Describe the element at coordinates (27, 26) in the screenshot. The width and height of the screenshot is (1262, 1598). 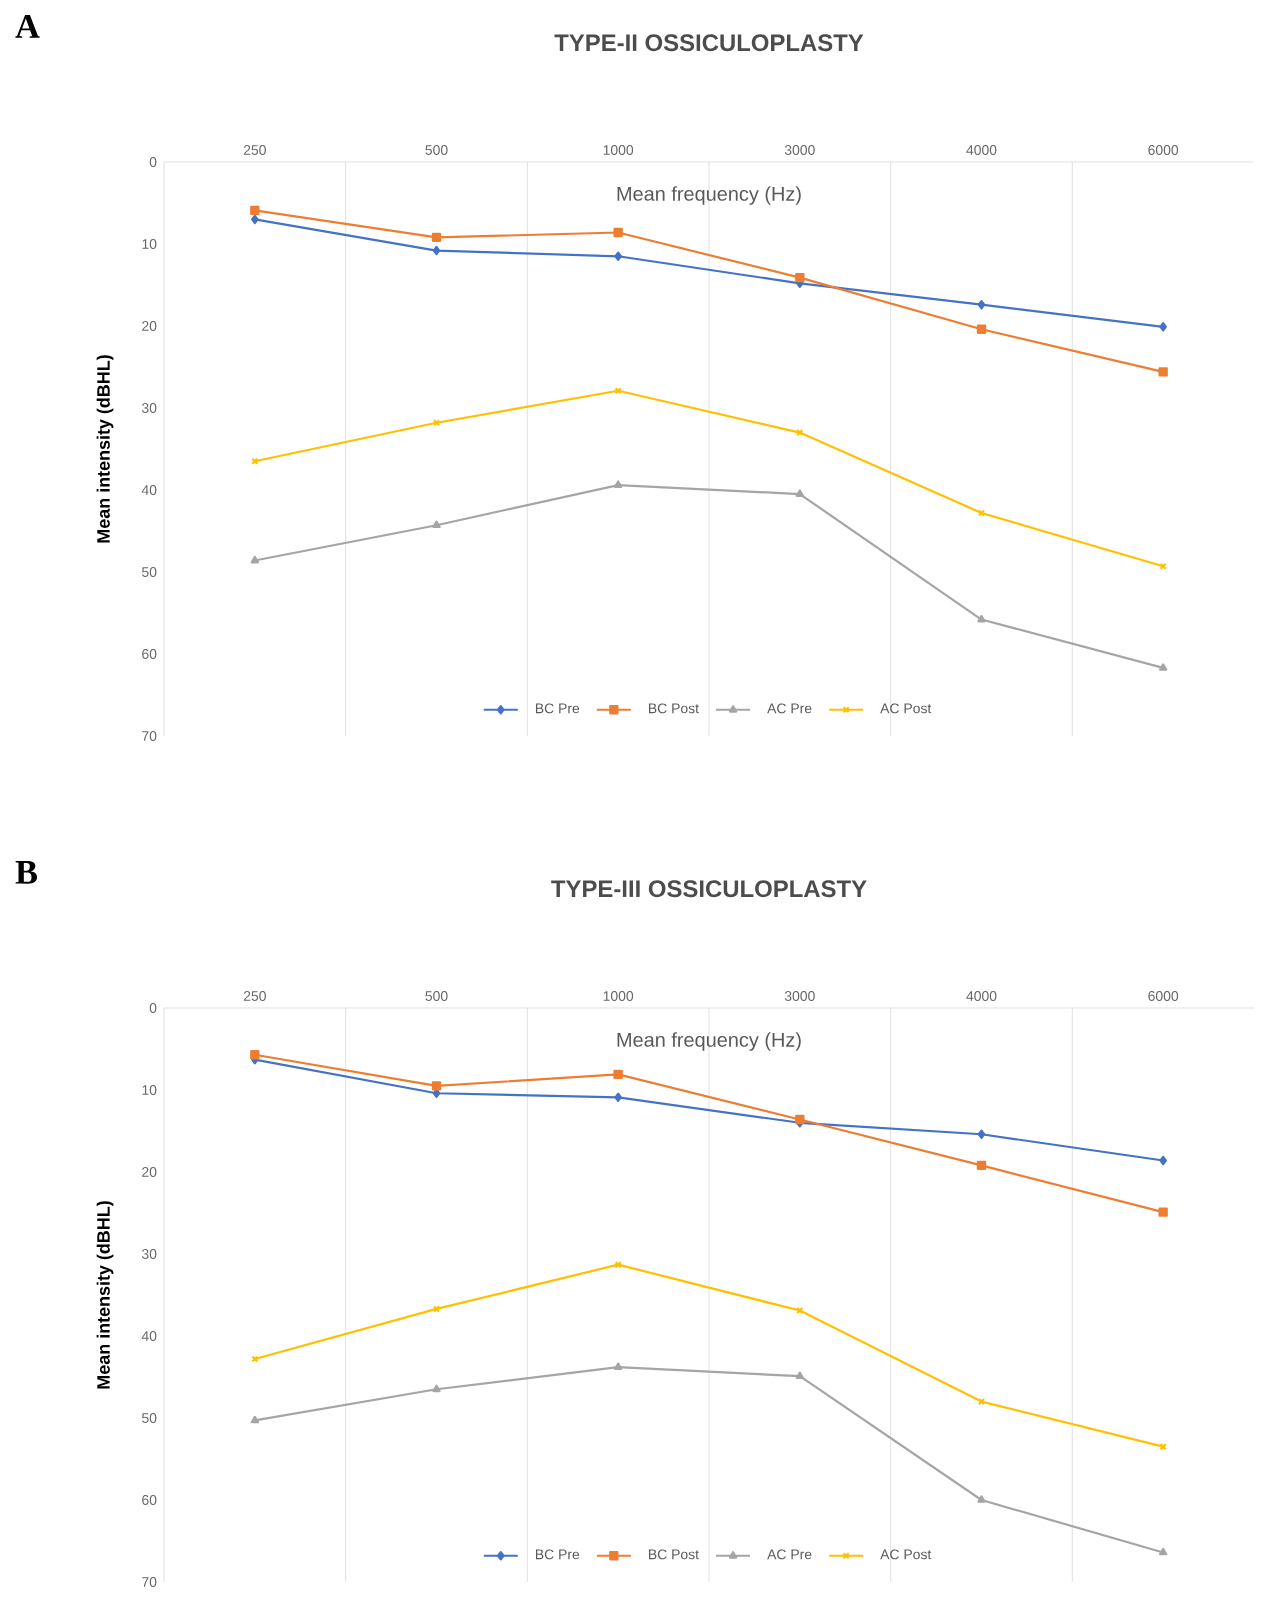
I see `text: A` at that location.